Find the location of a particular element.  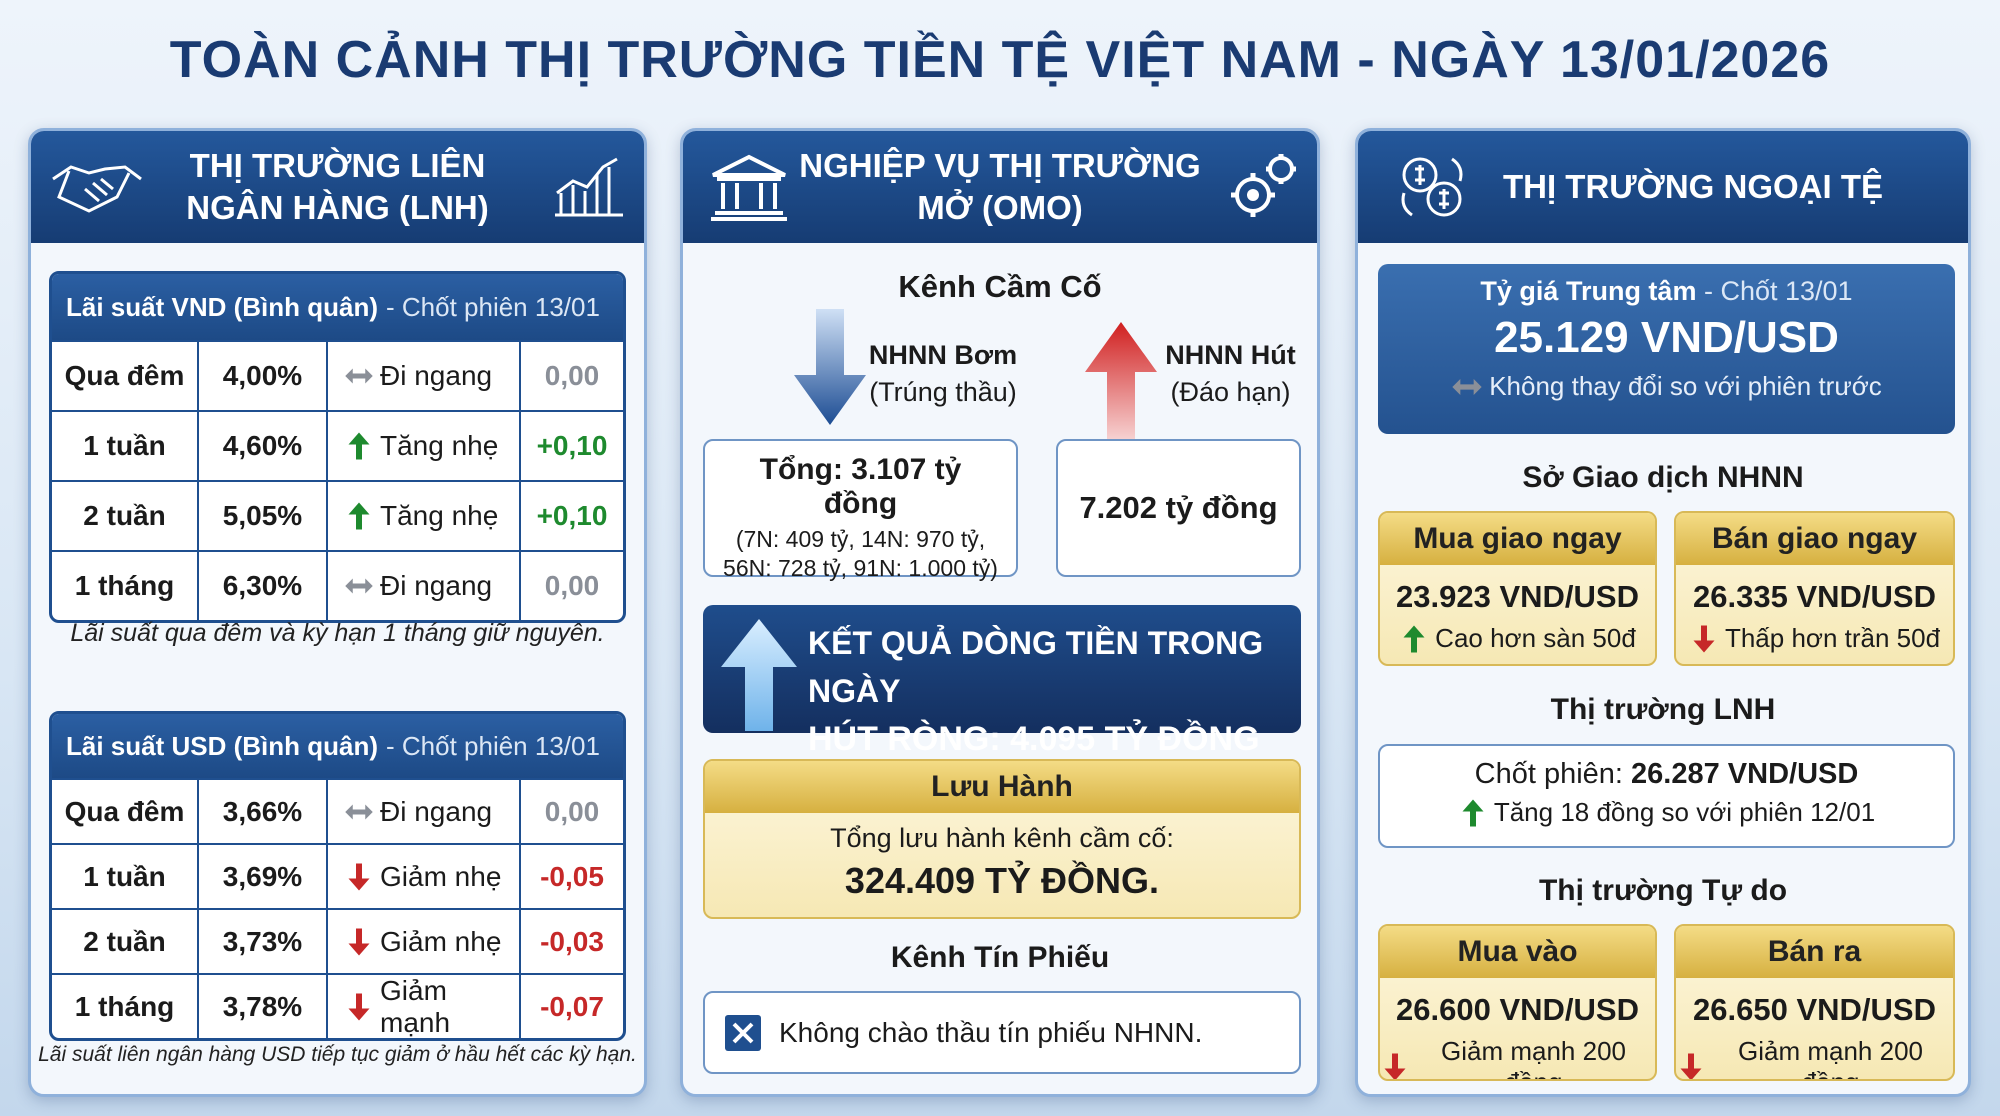

pump-total: Tổng: 3.107 tỷ đồng is located at coordinates (860, 486).